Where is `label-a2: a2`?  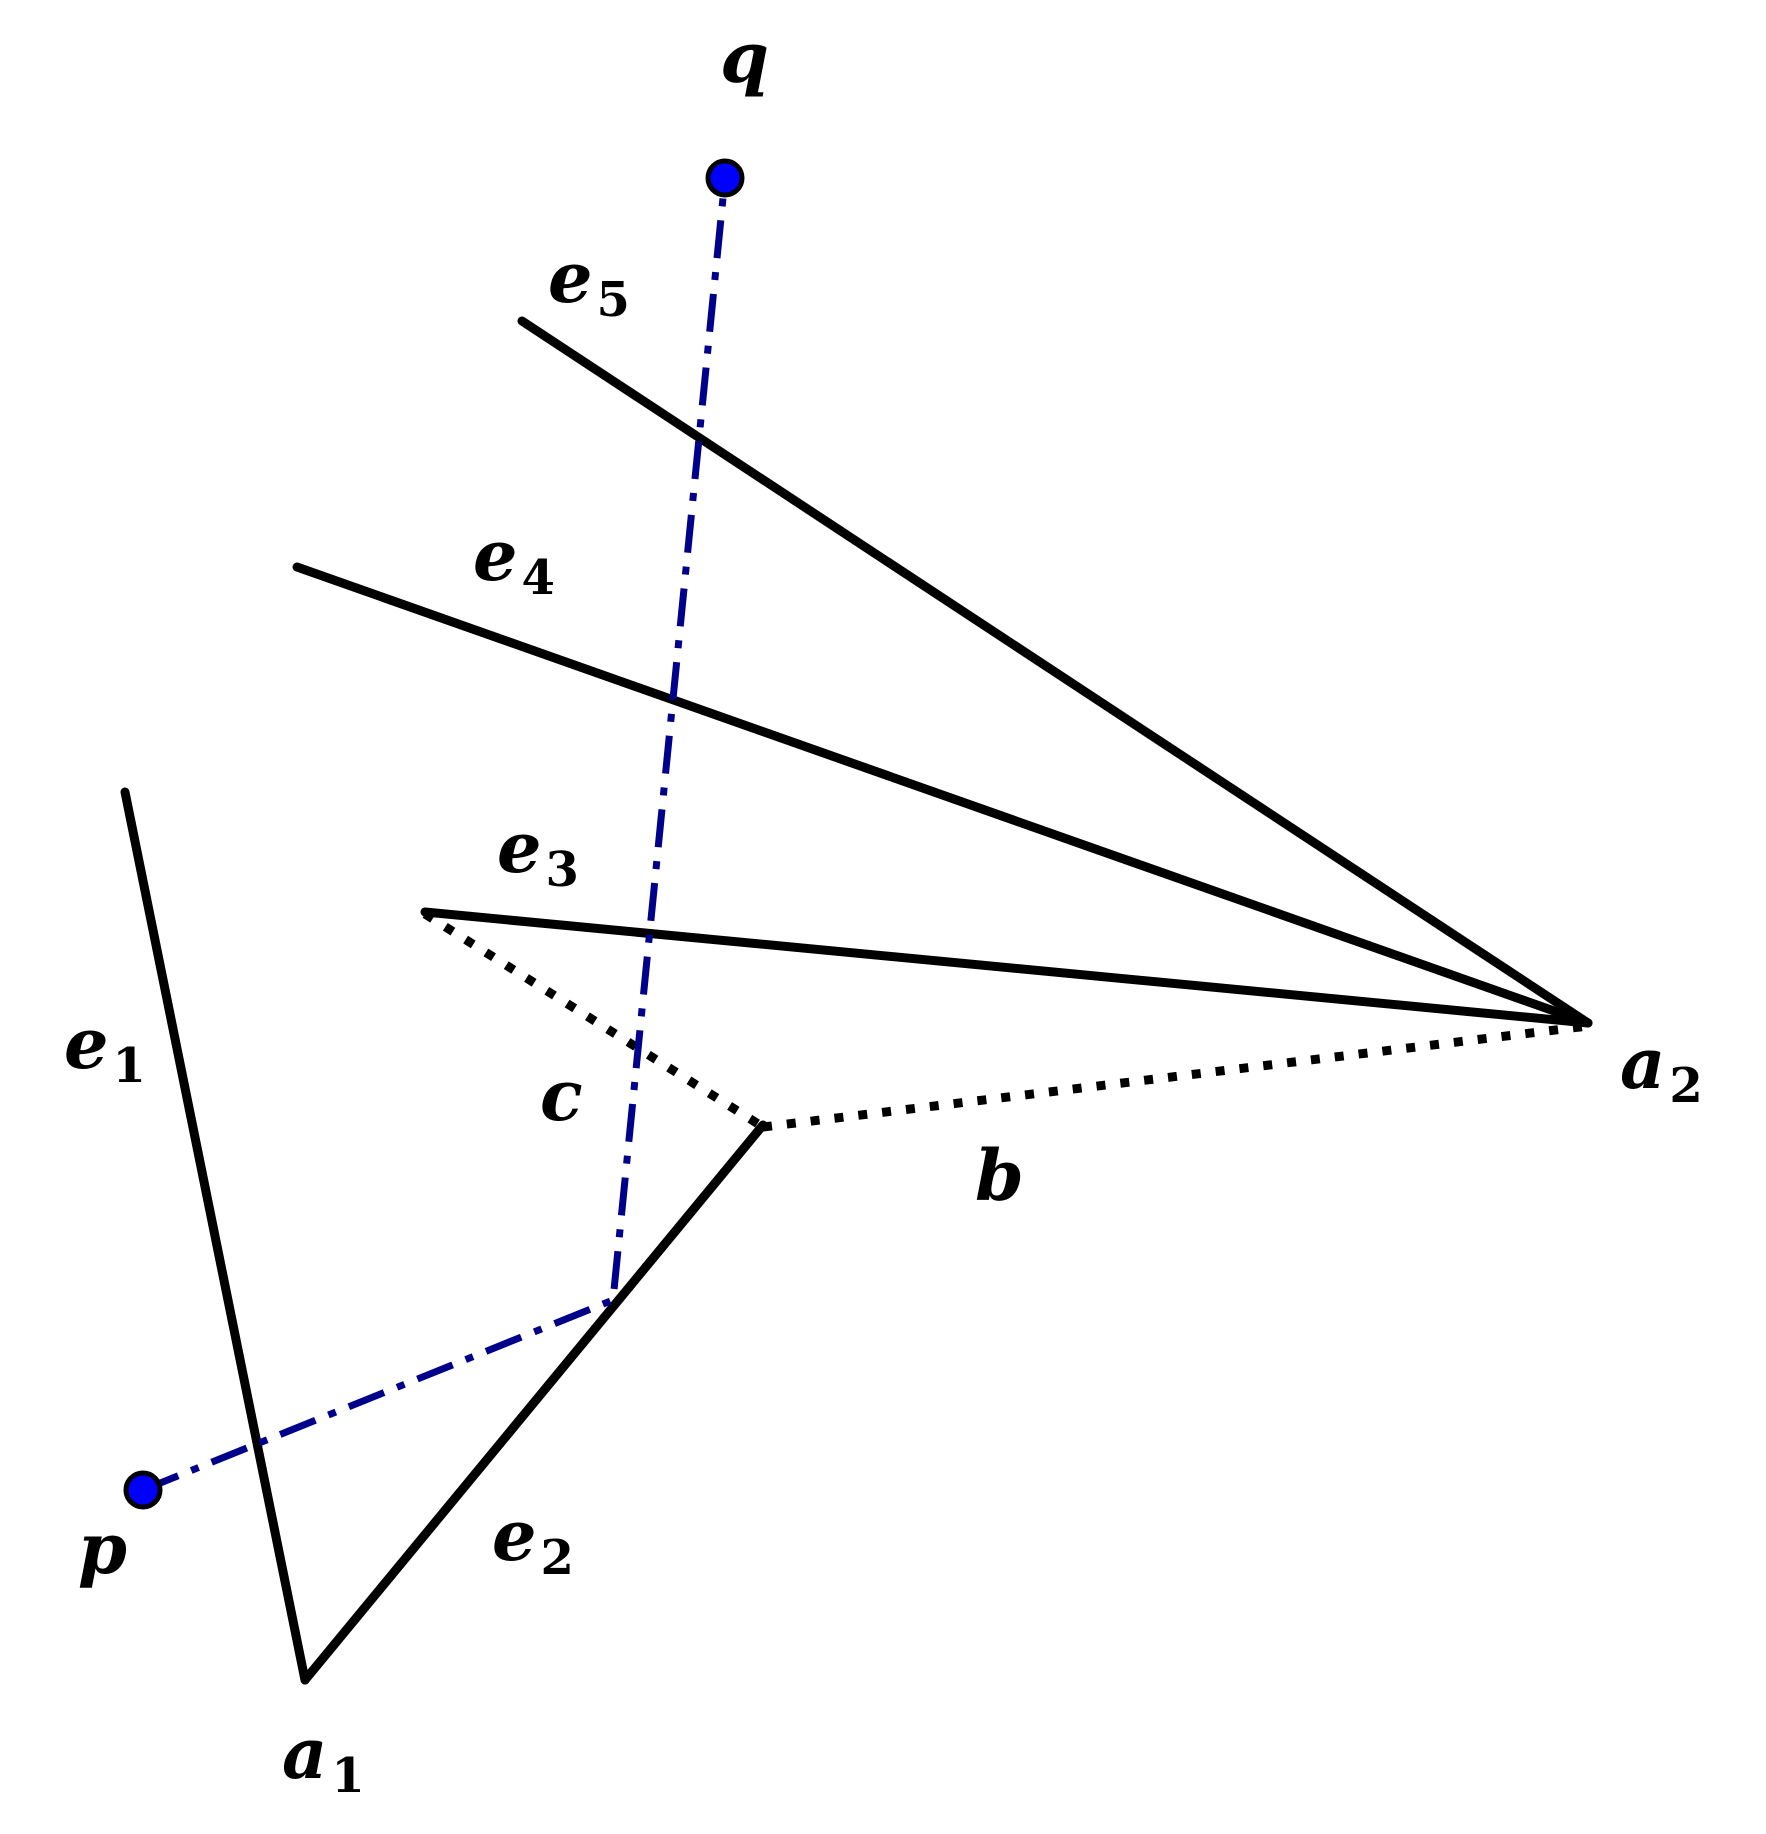 label-a2: a2 is located at coordinates (1661, 1068).